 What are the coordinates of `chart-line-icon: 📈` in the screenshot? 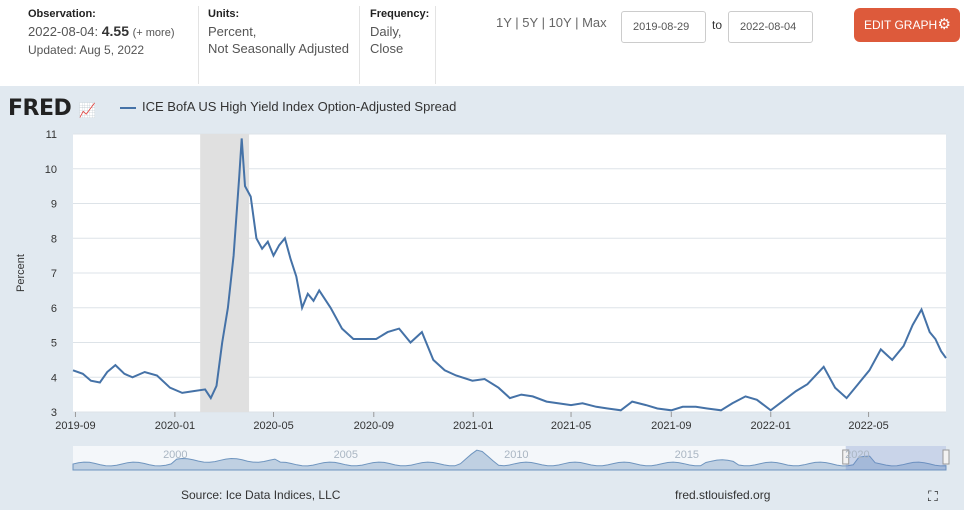 It's located at (87, 111).